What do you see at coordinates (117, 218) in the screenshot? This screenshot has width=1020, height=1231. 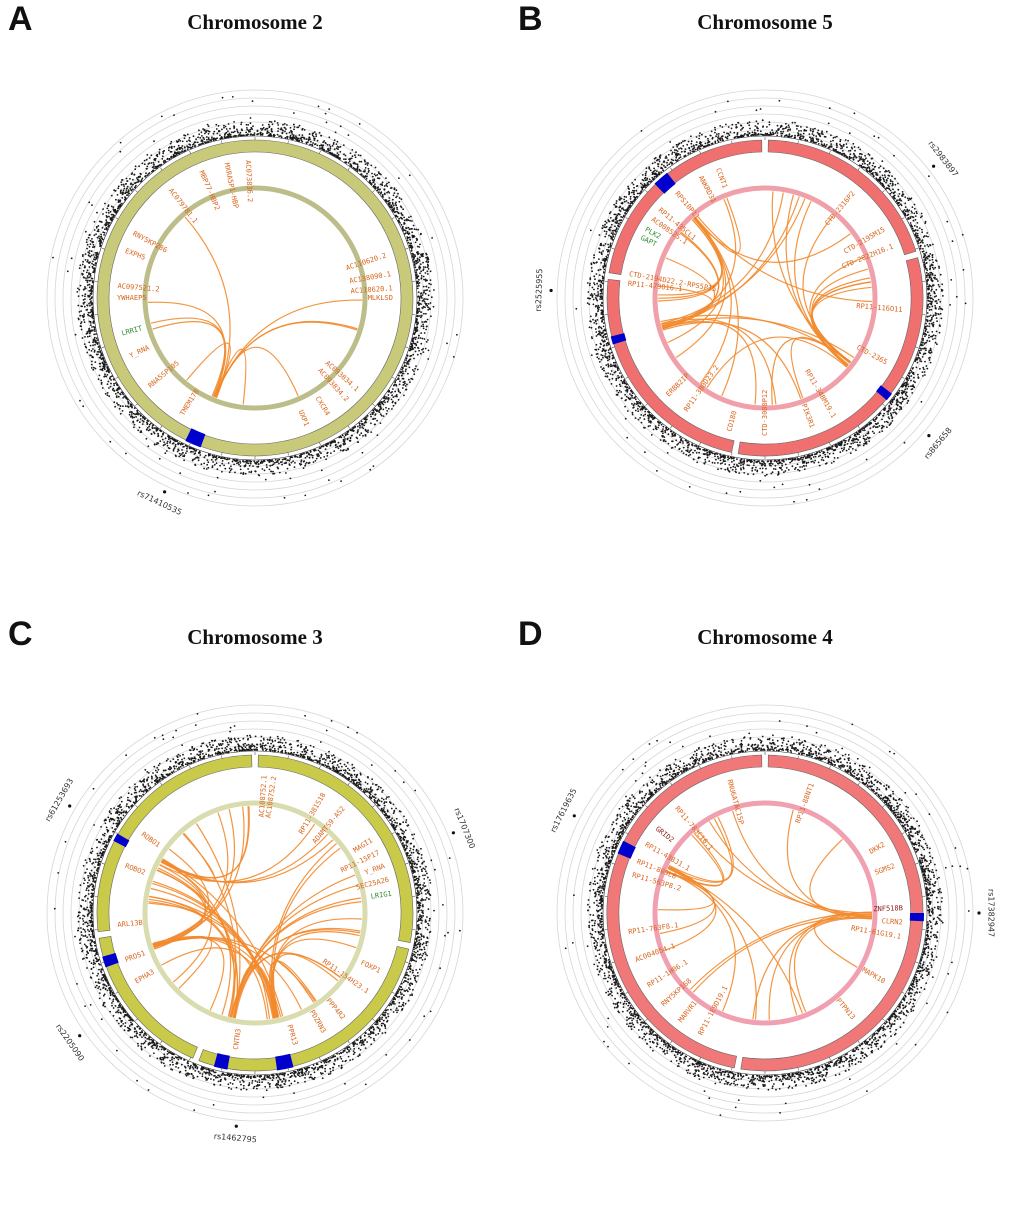 I see `tick-mark` at bounding box center [117, 218].